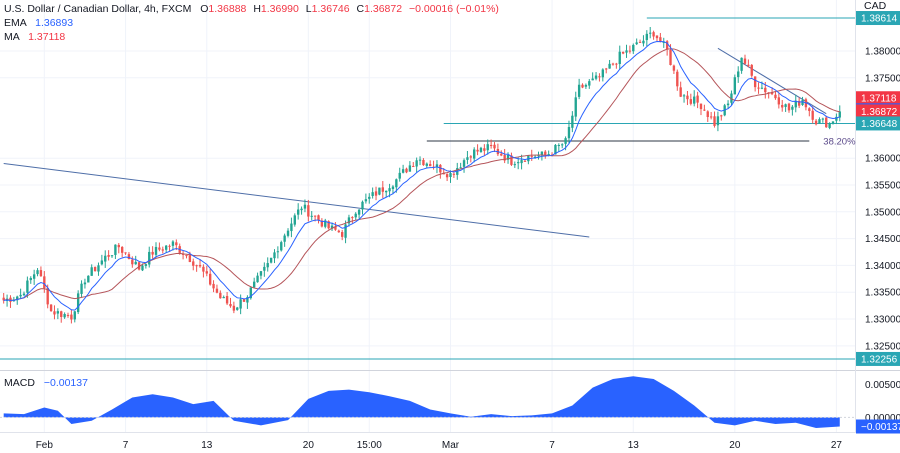  What do you see at coordinates (47, 37) in the screenshot?
I see `ma-value: 1.37118` at bounding box center [47, 37].